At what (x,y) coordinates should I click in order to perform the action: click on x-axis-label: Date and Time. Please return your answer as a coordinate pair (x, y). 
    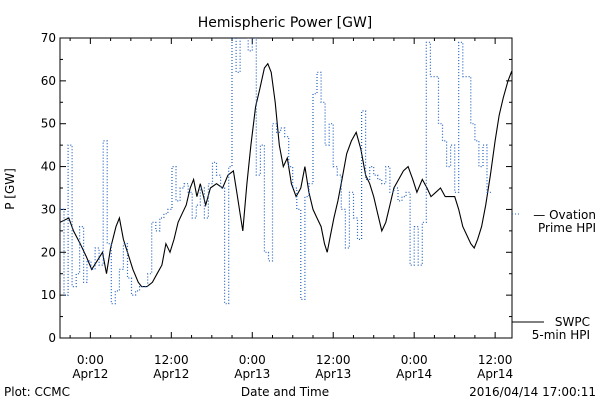
    Looking at the image, I should click on (285, 392).